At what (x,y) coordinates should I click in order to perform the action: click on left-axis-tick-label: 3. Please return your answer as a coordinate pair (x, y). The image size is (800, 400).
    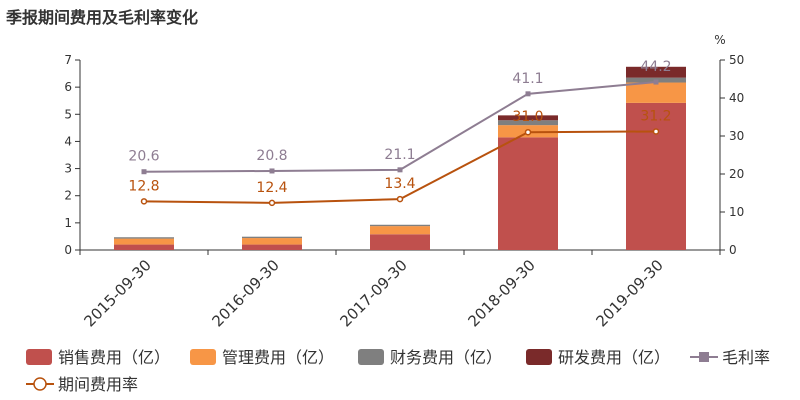
    Looking at the image, I should click on (68, 169).